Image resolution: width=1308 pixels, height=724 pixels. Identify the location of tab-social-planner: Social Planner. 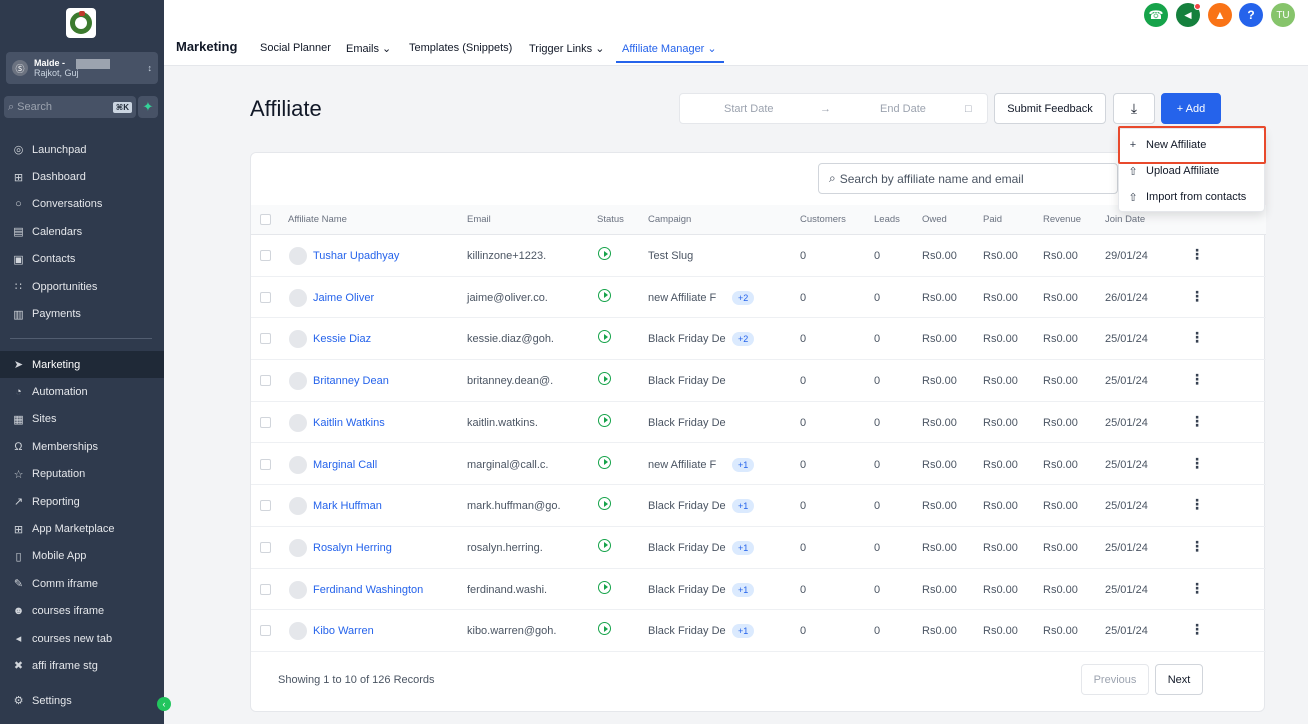
(295, 48).